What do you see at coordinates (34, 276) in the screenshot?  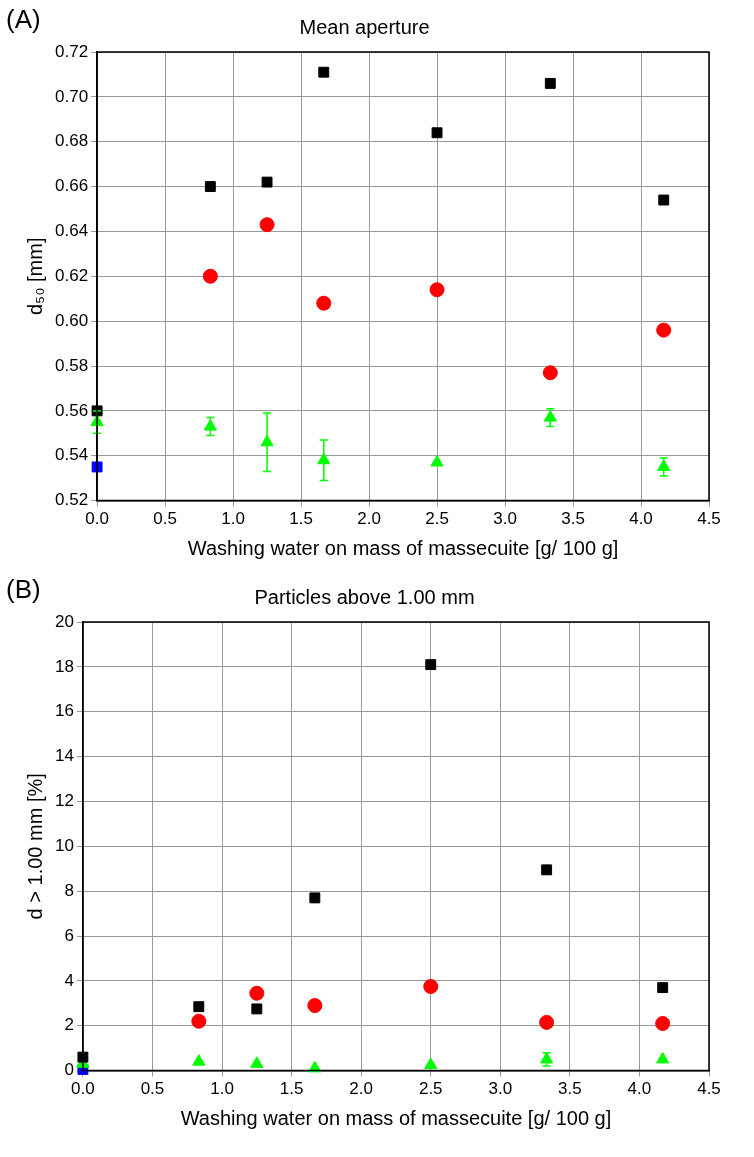 I see `y-axis-title: d₅₀ [mm]` at bounding box center [34, 276].